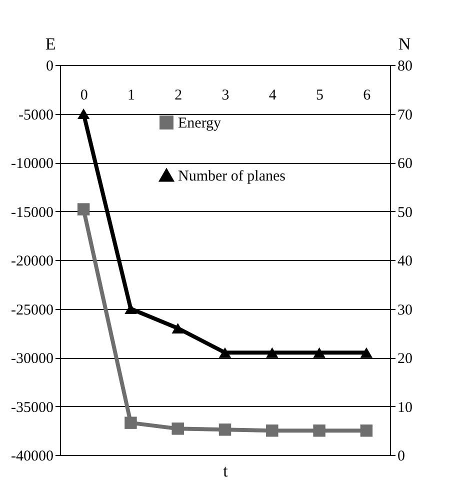  I want to click on x-tick-label: 5, so click(320, 96).